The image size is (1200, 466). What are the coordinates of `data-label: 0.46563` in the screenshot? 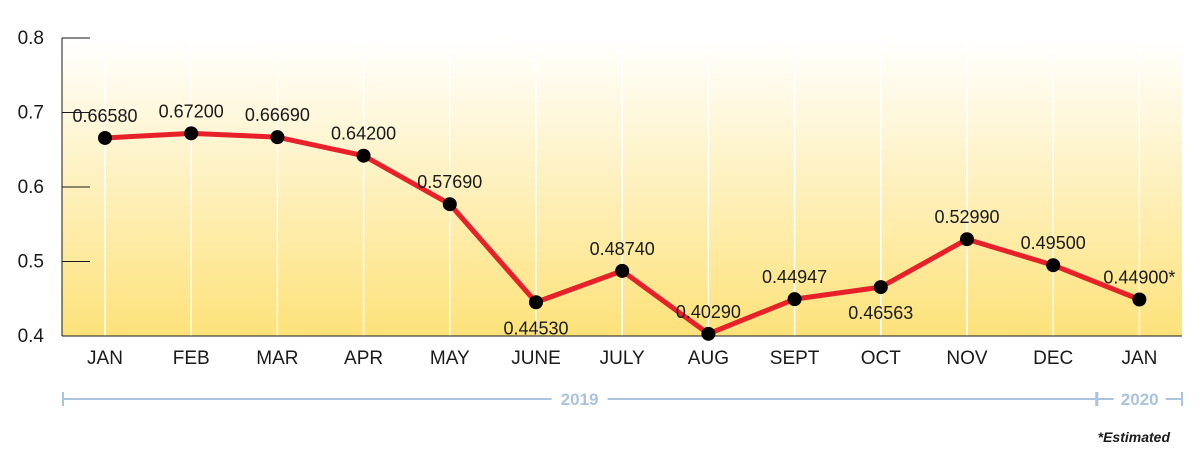 It's located at (880, 313).